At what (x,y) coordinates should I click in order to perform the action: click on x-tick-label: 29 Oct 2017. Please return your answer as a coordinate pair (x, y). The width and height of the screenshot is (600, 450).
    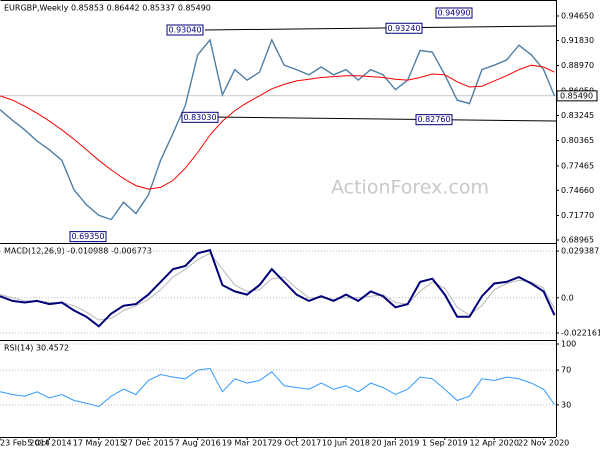
    Looking at the image, I should click on (296, 443).